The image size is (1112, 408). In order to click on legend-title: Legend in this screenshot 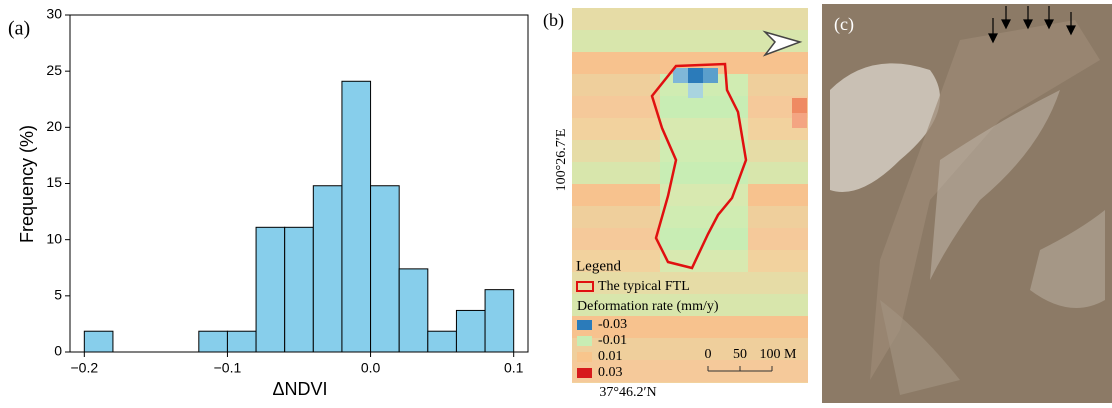, I will do `click(598, 266)`.